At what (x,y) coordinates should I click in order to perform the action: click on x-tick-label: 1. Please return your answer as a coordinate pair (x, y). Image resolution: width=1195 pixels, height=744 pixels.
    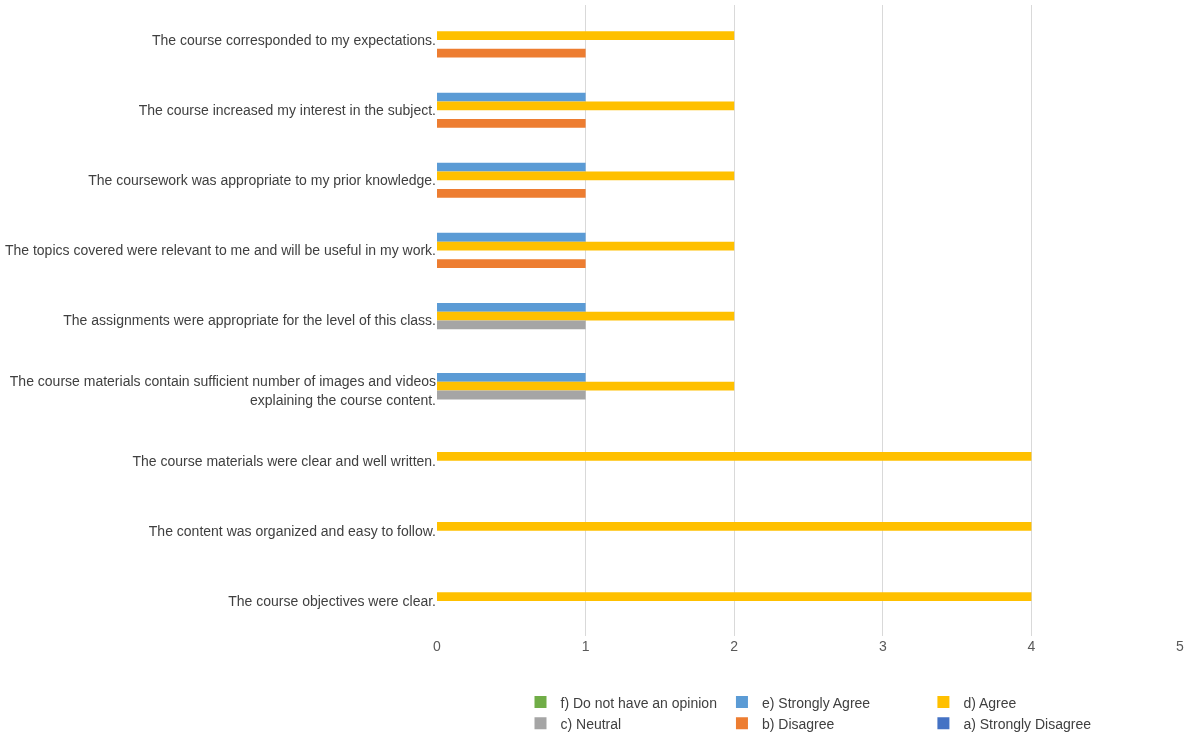
    Looking at the image, I should click on (585, 646).